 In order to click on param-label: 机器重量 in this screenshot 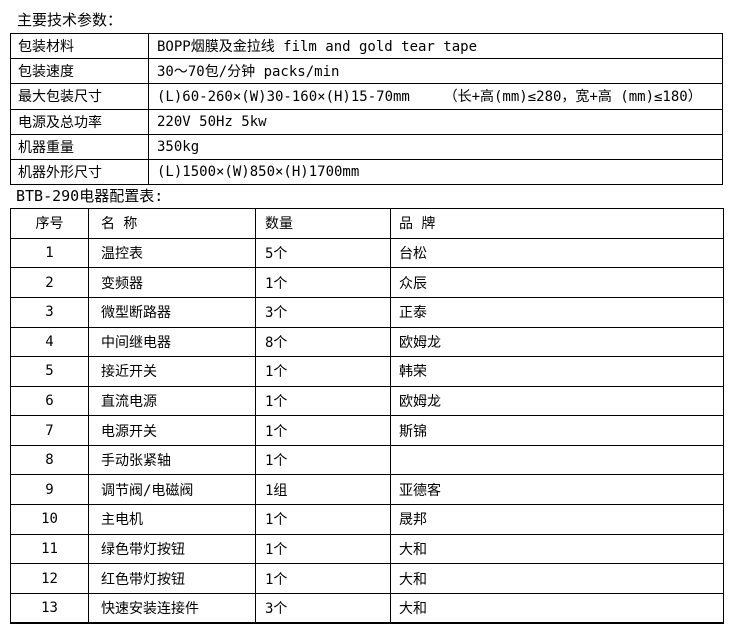, I will do `click(79, 146)`.